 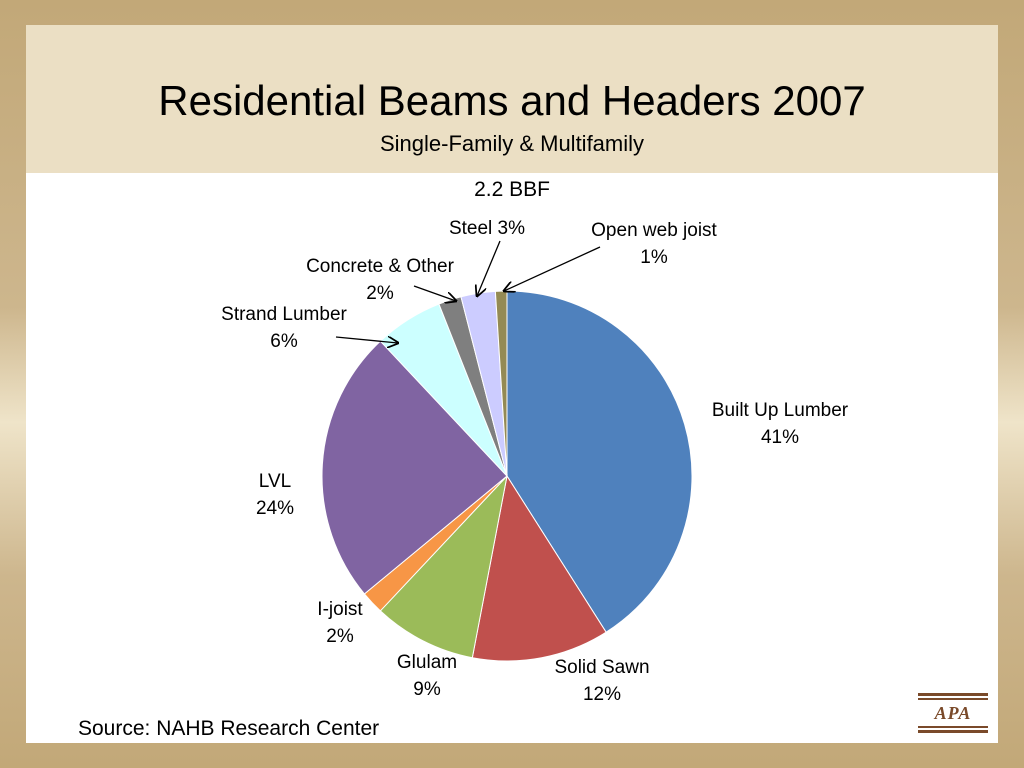 What do you see at coordinates (414, 467) in the screenshot?
I see `pie-slice-lvl` at bounding box center [414, 467].